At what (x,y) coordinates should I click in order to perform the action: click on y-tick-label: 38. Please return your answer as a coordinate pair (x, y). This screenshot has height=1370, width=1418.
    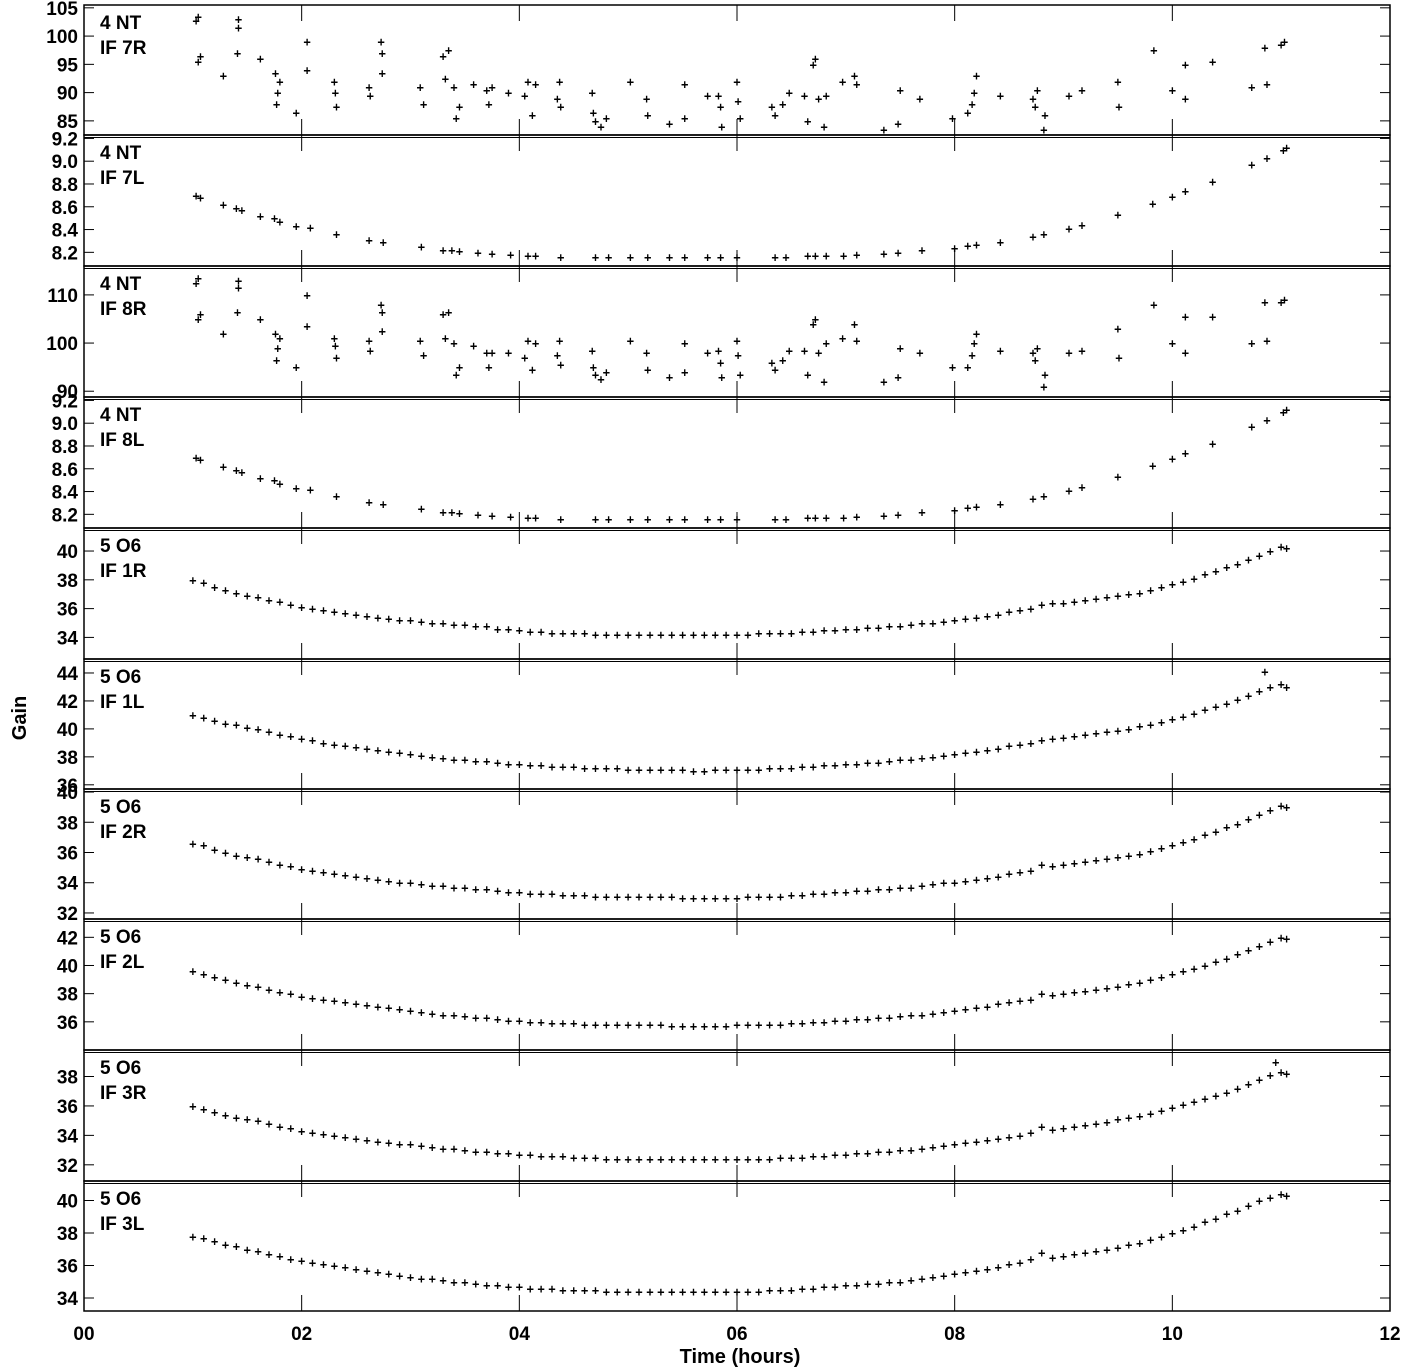
    Looking at the image, I should click on (67, 1077).